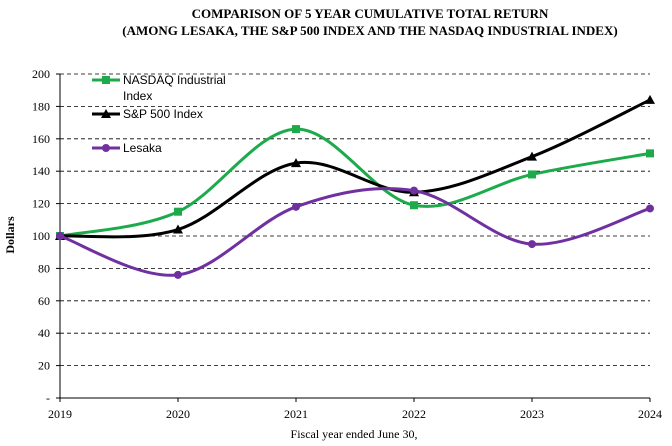 The image size is (672, 446). Describe the element at coordinates (41, 139) in the screenshot. I see `y-tick-label: 160` at that location.